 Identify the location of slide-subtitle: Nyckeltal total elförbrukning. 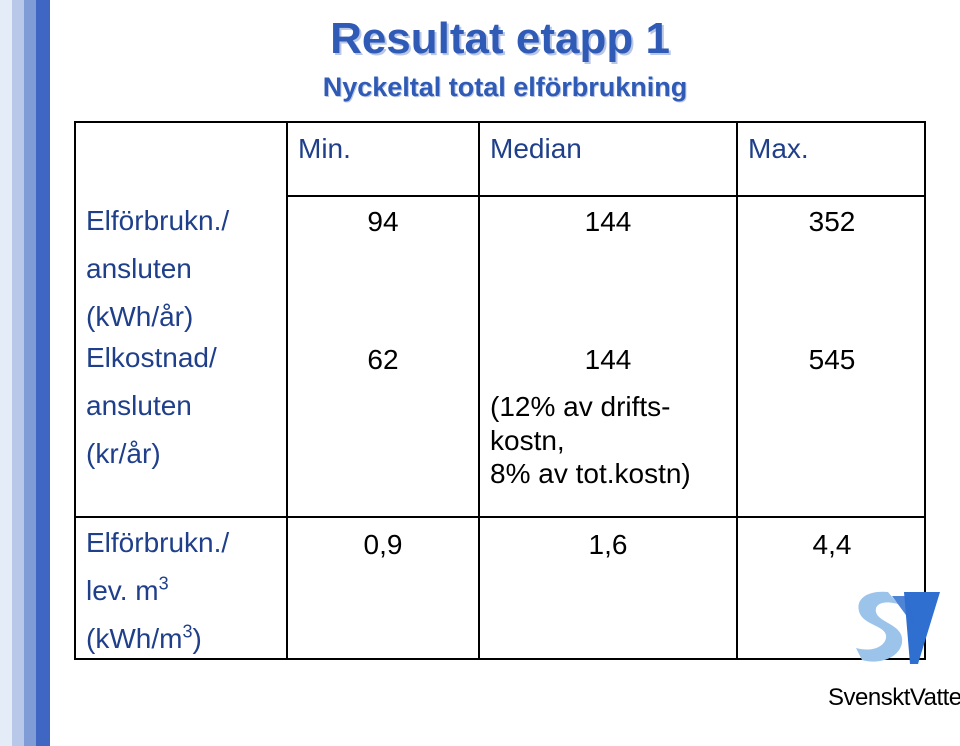
(505, 87).